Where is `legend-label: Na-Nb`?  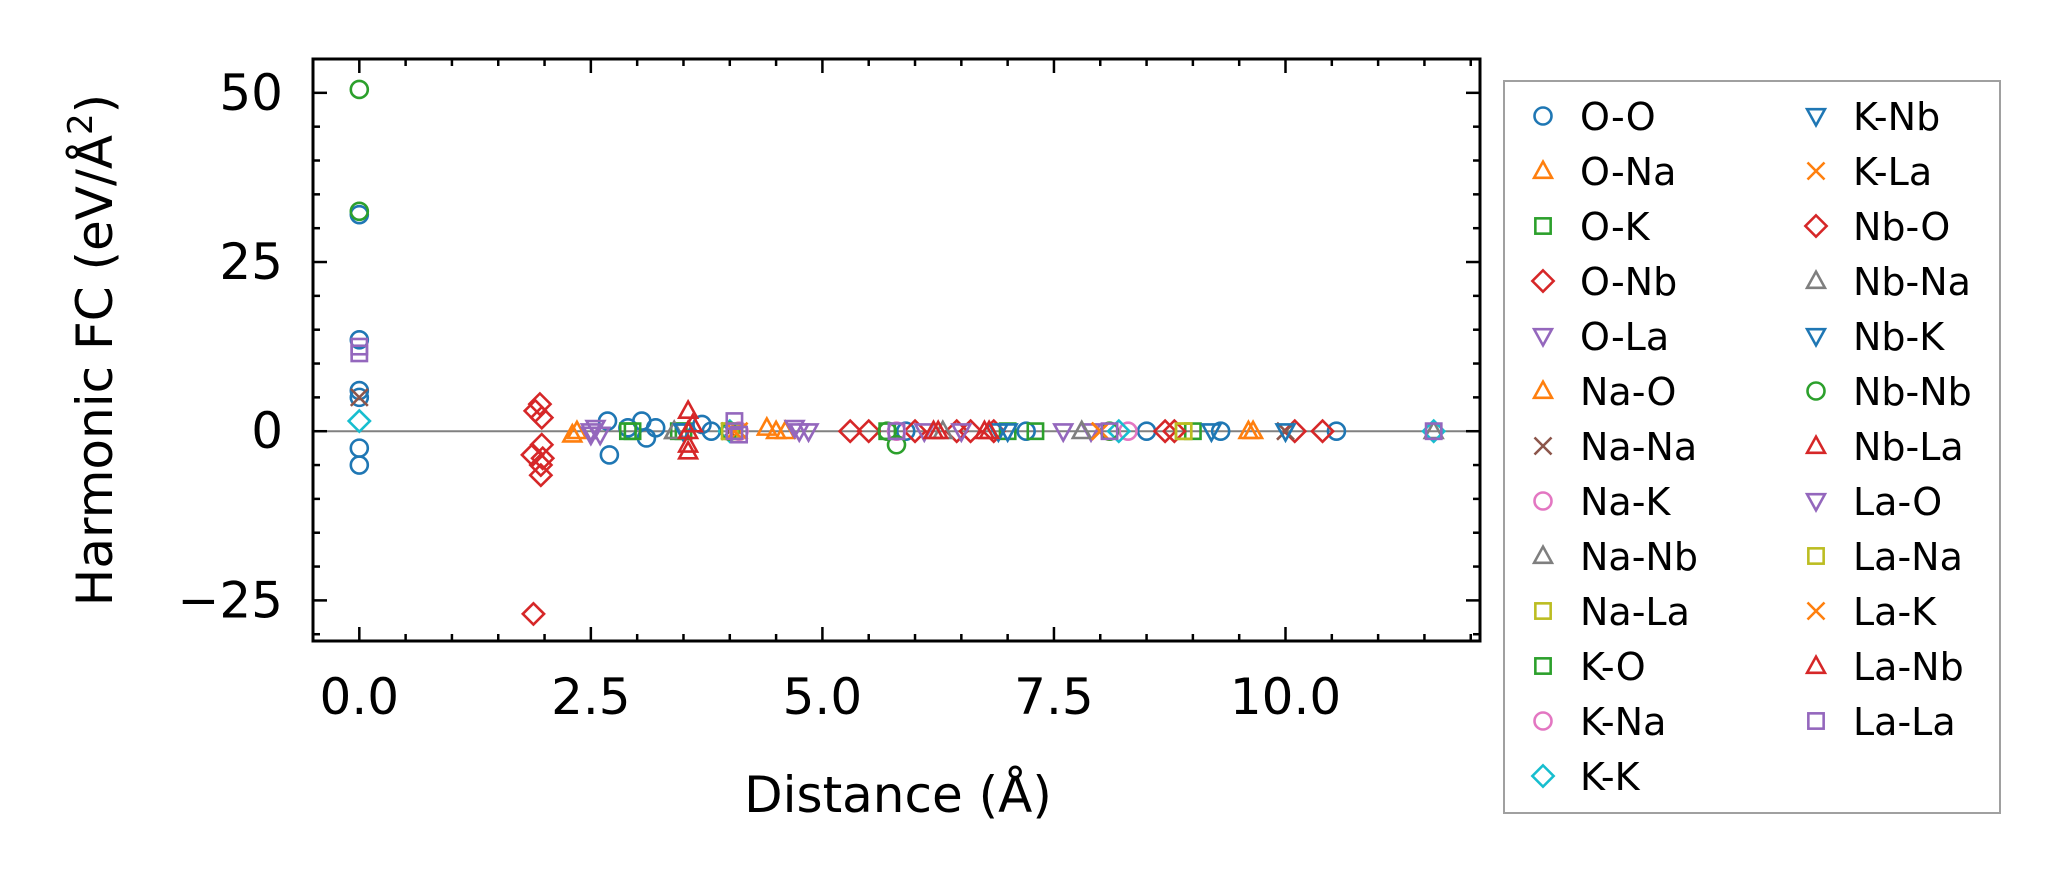
legend-label: Na-Nb is located at coordinates (1639, 557).